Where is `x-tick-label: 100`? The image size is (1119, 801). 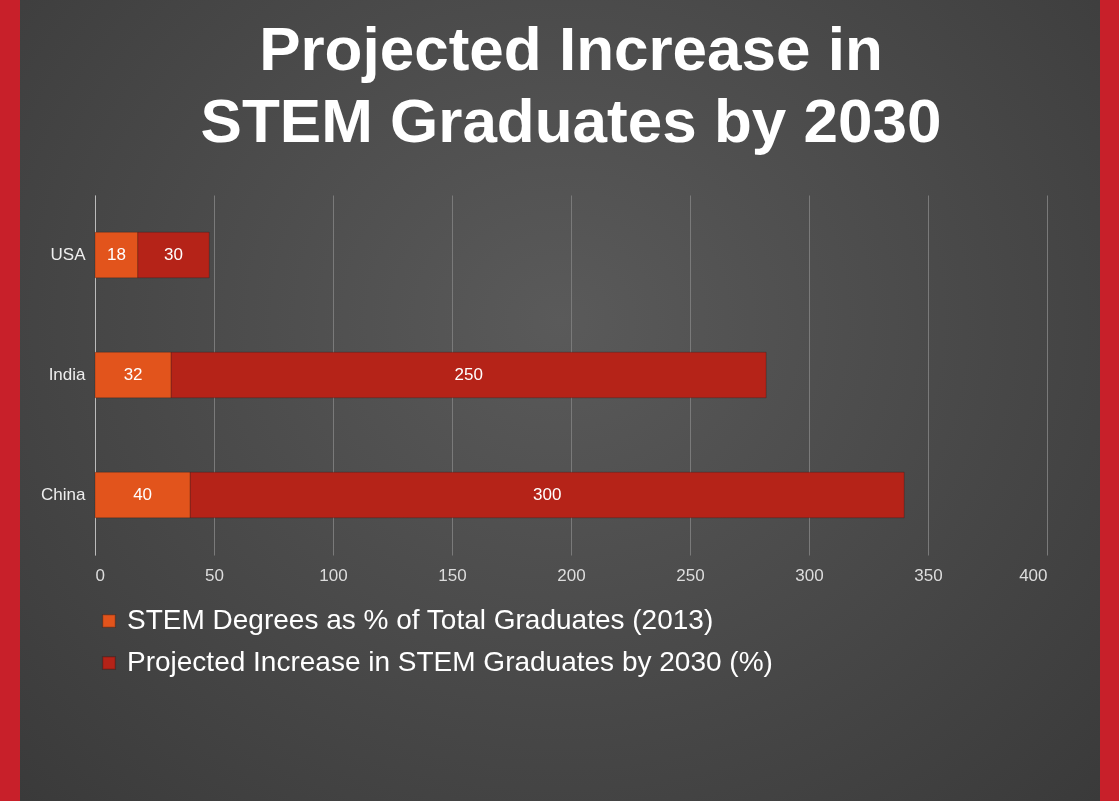
x-tick-label: 100 is located at coordinates (333, 575).